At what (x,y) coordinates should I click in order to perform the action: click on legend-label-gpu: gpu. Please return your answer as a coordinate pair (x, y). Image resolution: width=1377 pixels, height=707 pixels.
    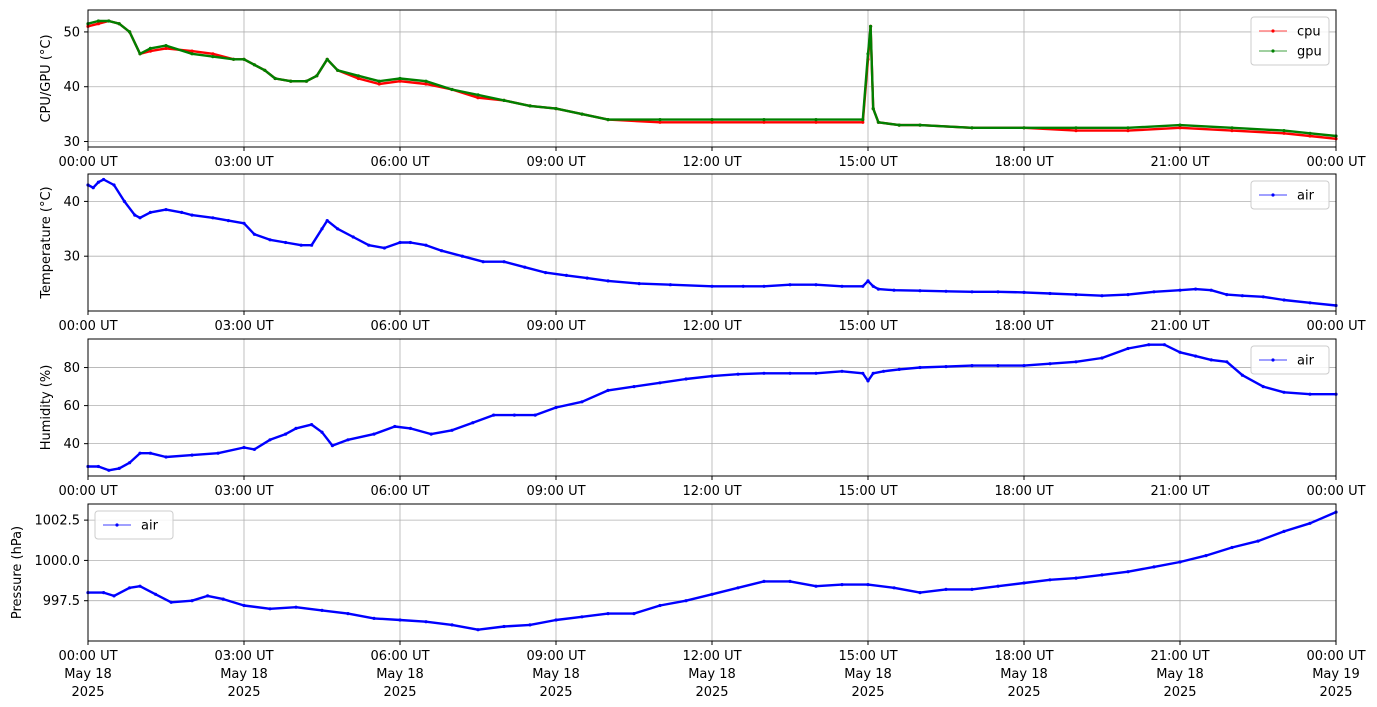
    Looking at the image, I should click on (1309, 52).